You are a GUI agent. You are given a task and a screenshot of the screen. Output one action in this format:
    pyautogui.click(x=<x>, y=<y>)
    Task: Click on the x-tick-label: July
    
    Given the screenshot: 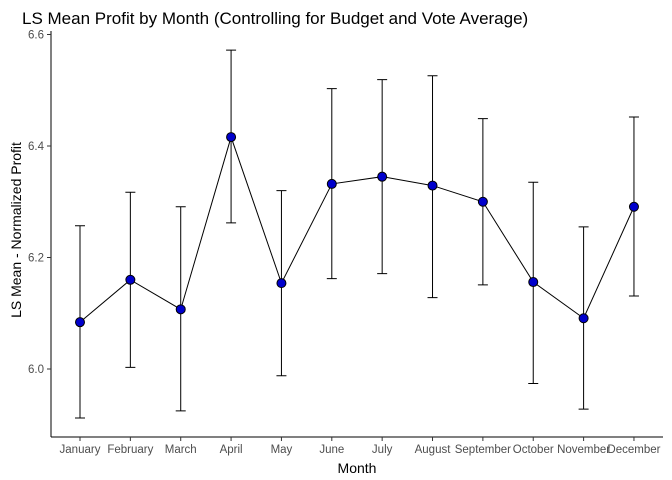 What is the action you would take?
    pyautogui.click(x=382, y=450)
    